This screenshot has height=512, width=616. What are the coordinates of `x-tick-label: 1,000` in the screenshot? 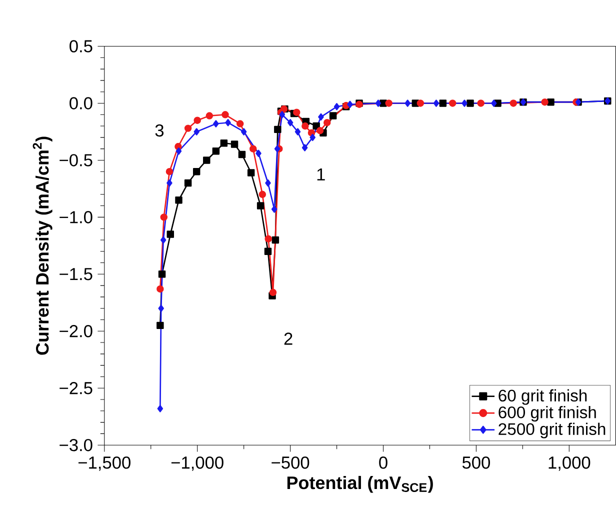 It's located at (569, 463).